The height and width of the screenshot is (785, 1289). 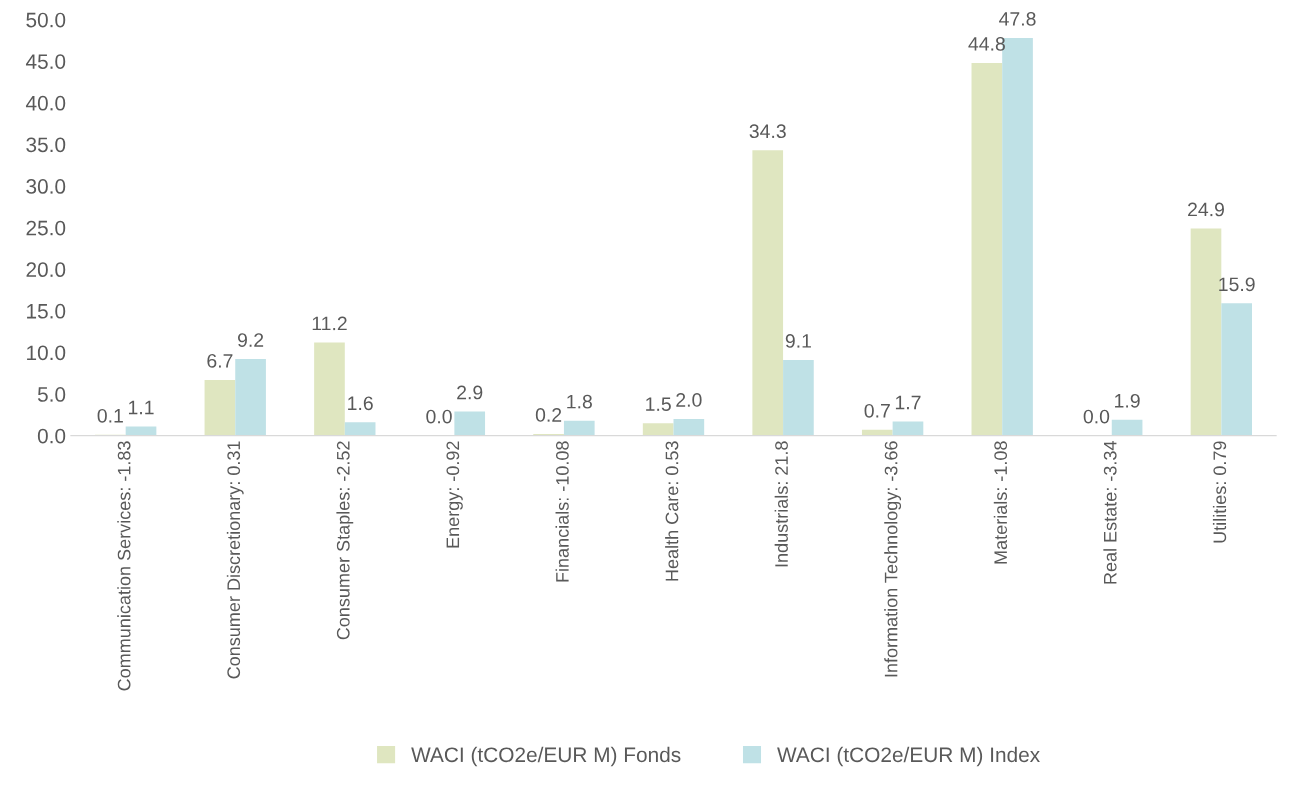 What do you see at coordinates (1000, 502) in the screenshot?
I see `x-tick-label: Materials: -1.08` at bounding box center [1000, 502].